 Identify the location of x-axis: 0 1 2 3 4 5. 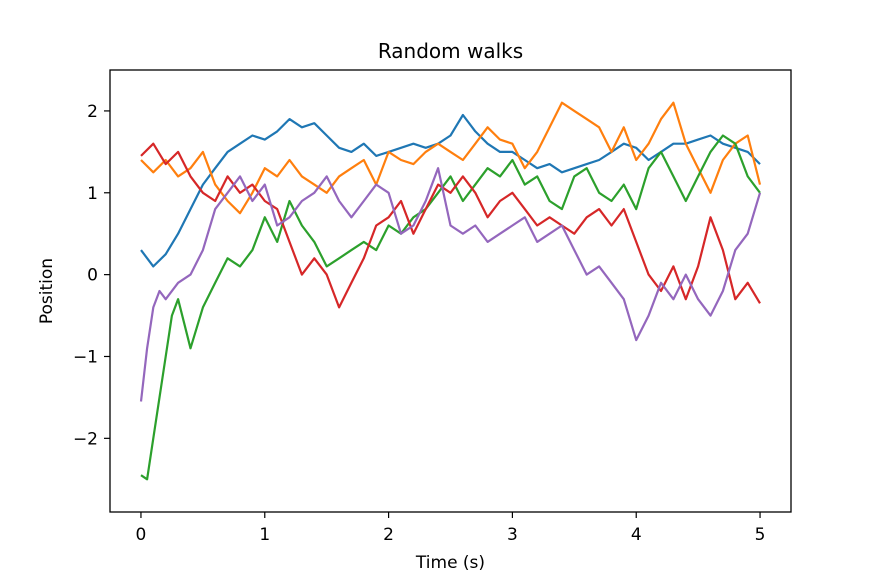
(451, 528).